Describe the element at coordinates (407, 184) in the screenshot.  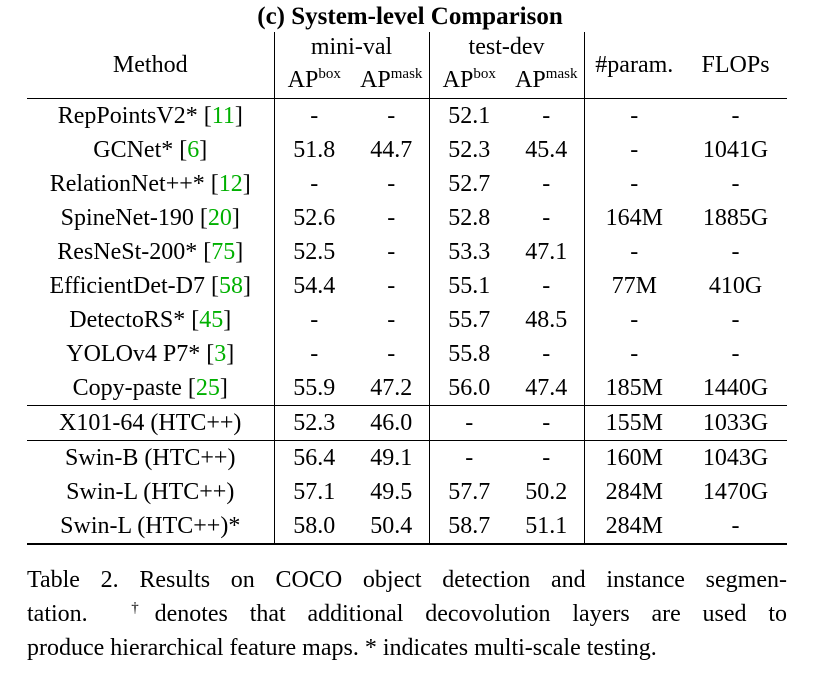
I see `table-row: RelationNet++* [12] - -52.7- - -` at that location.